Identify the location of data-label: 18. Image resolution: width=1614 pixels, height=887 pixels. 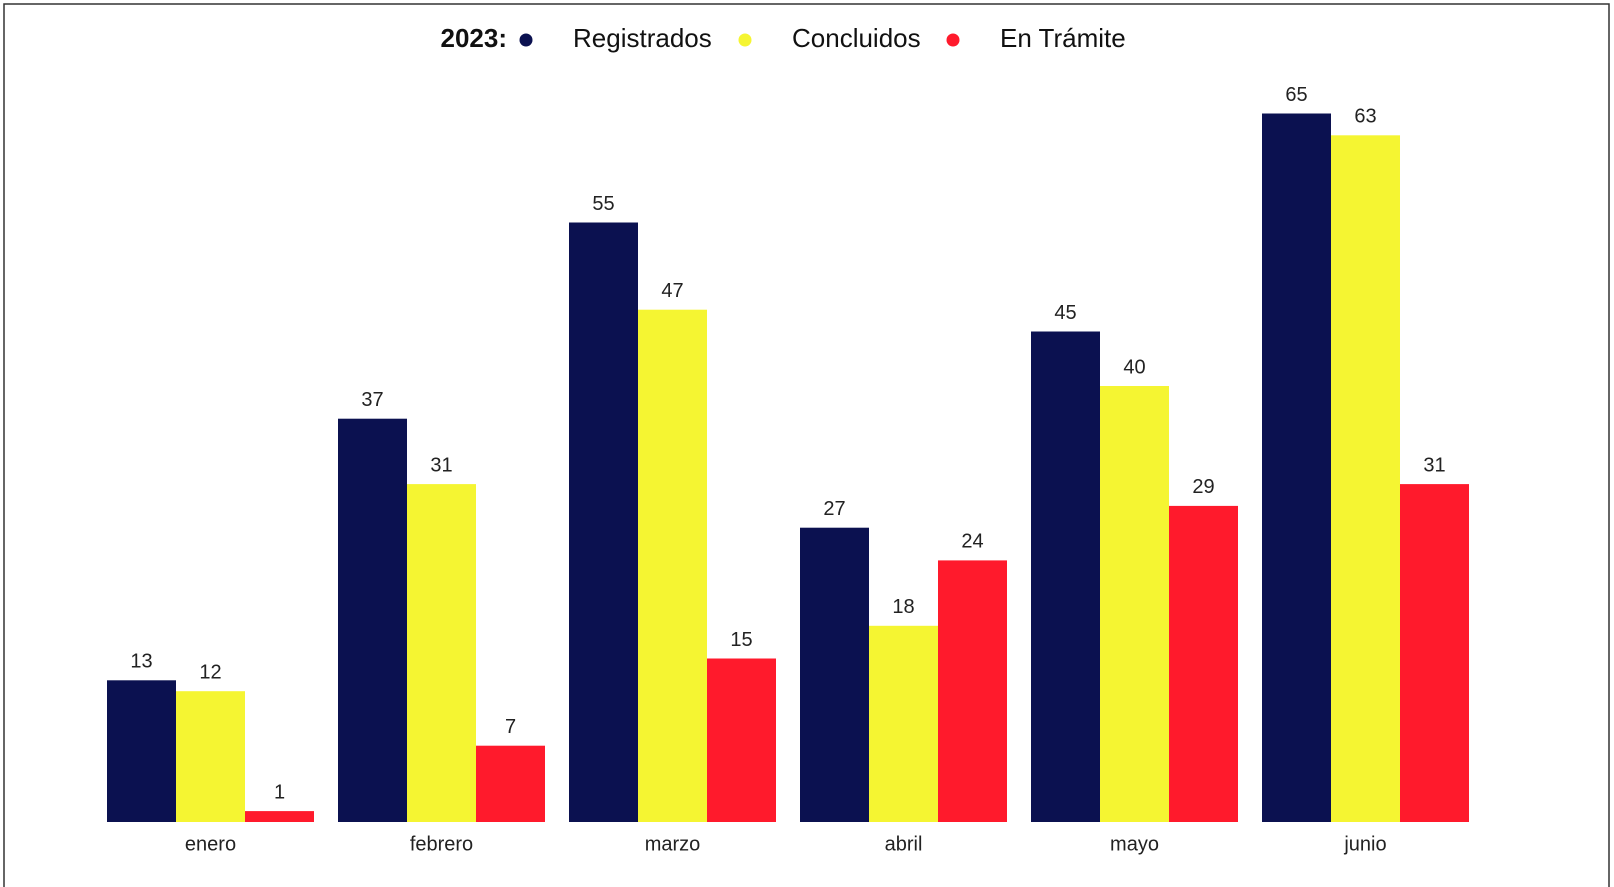
(903, 607).